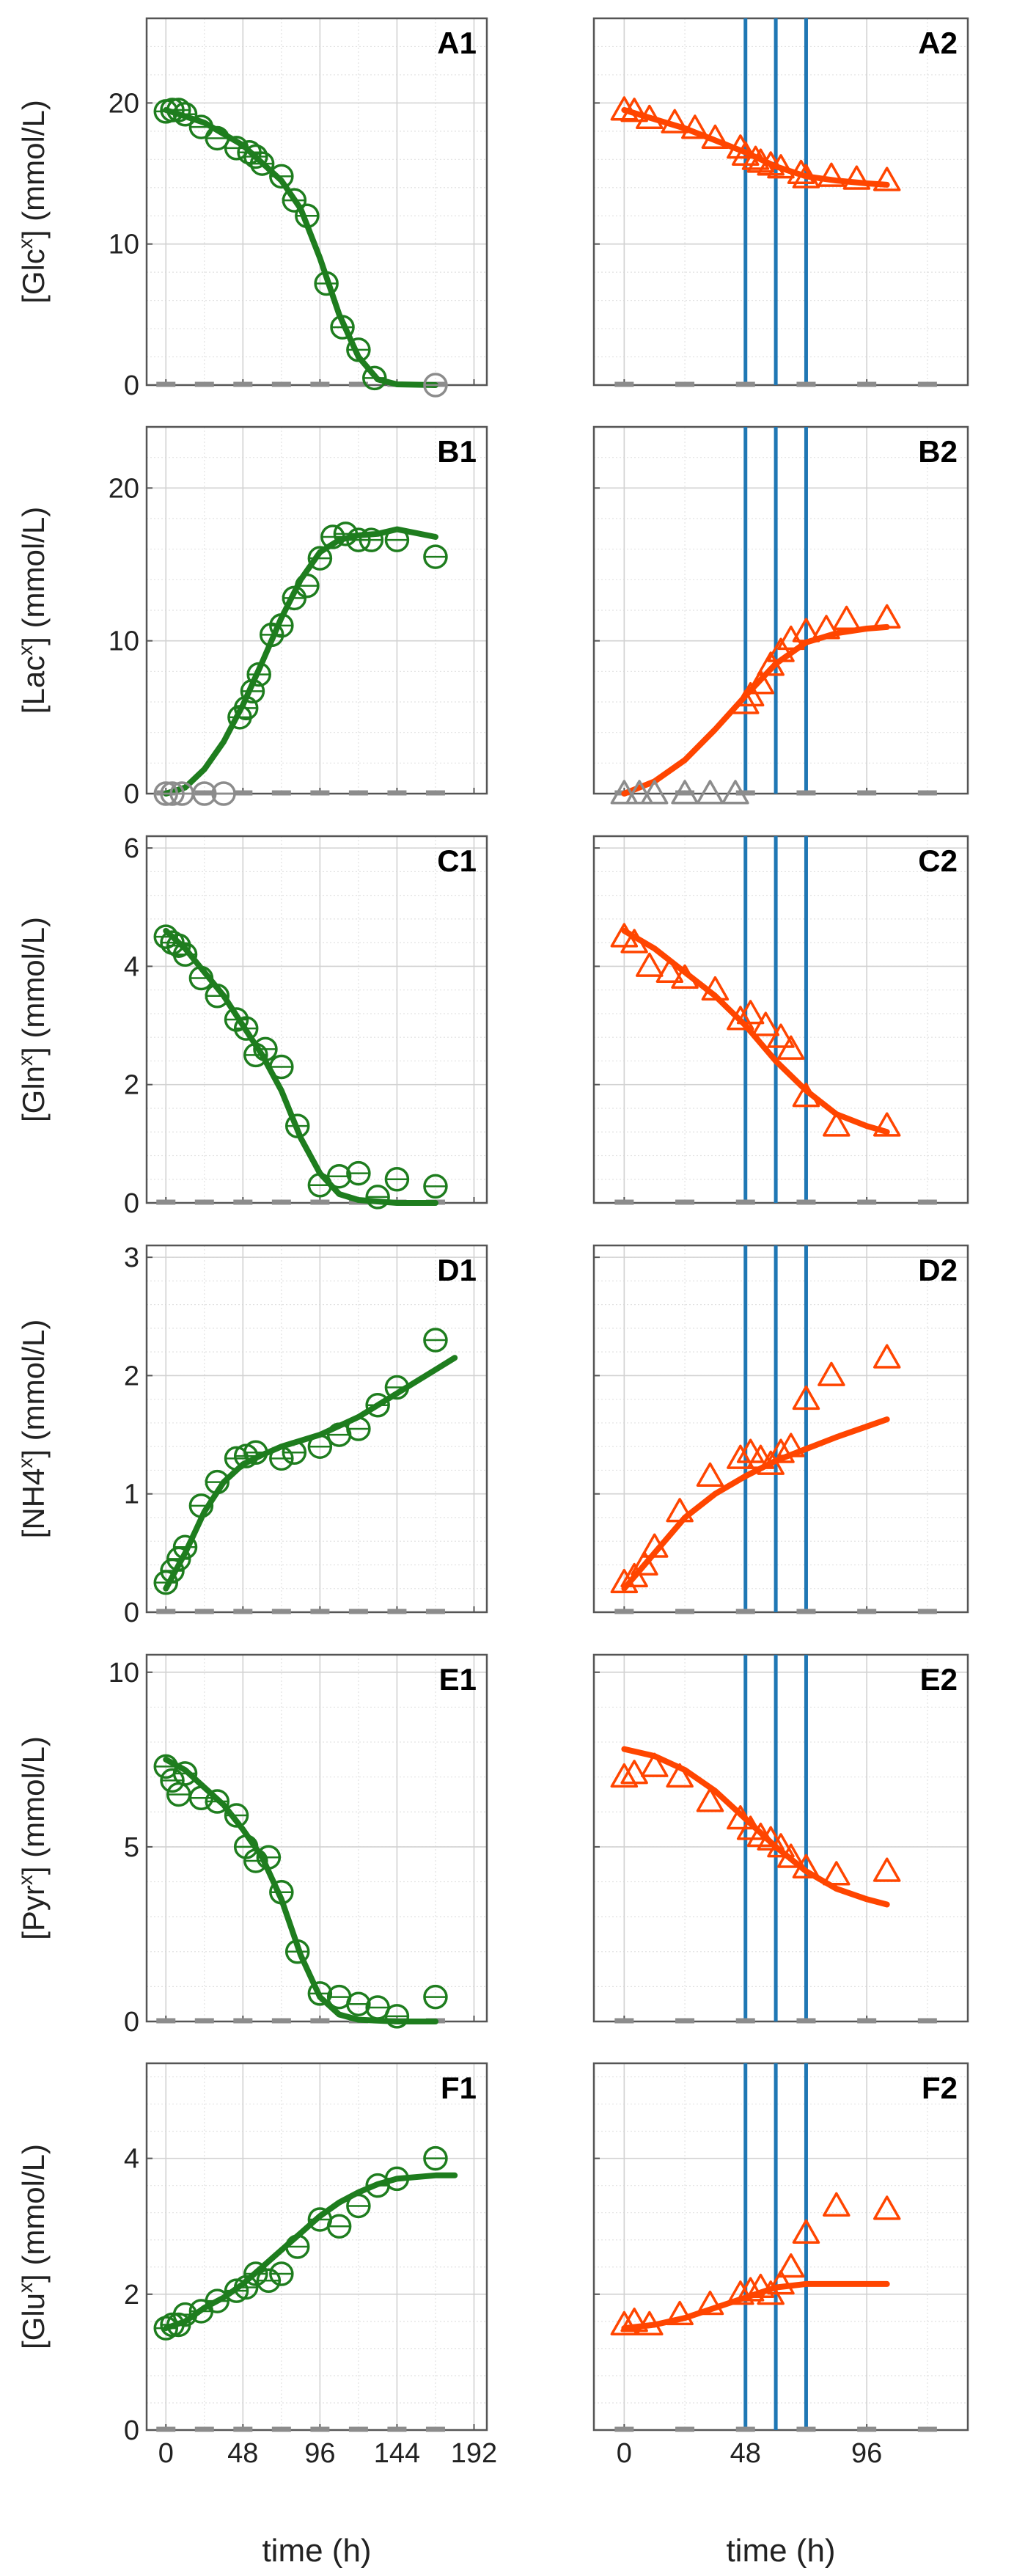 The image size is (1036, 2576). I want to click on x-tick-label: 192, so click(474, 2453).